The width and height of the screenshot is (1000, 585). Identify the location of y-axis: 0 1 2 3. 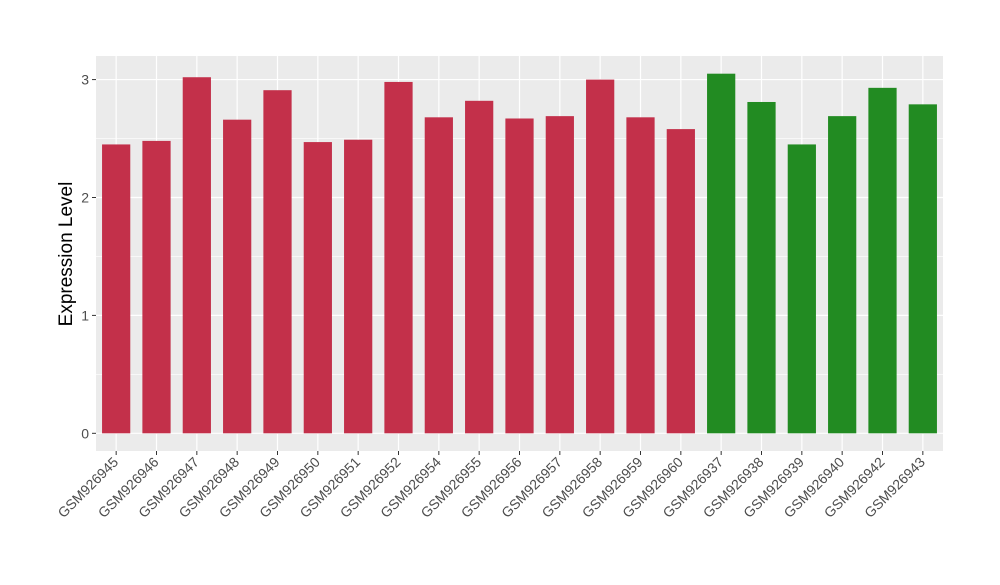
(88, 256).